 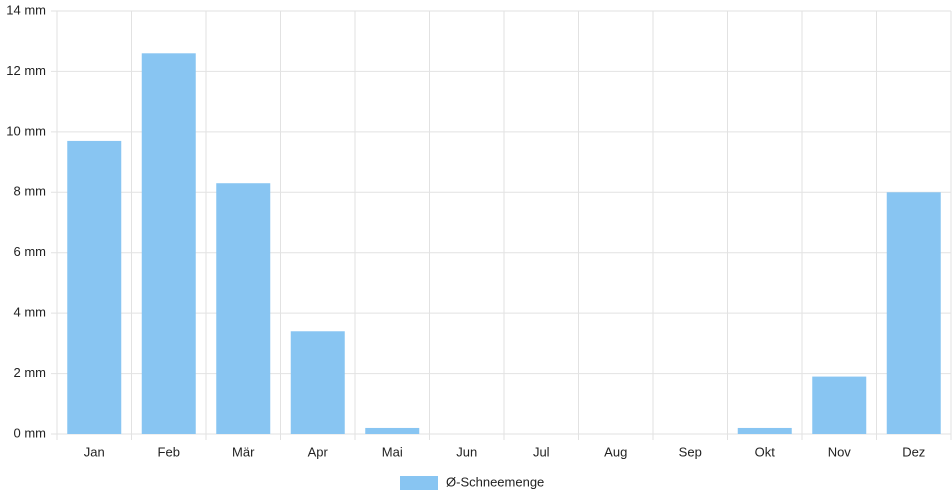 What do you see at coordinates (615, 451) in the screenshot?
I see `x-tick-label: Aug` at bounding box center [615, 451].